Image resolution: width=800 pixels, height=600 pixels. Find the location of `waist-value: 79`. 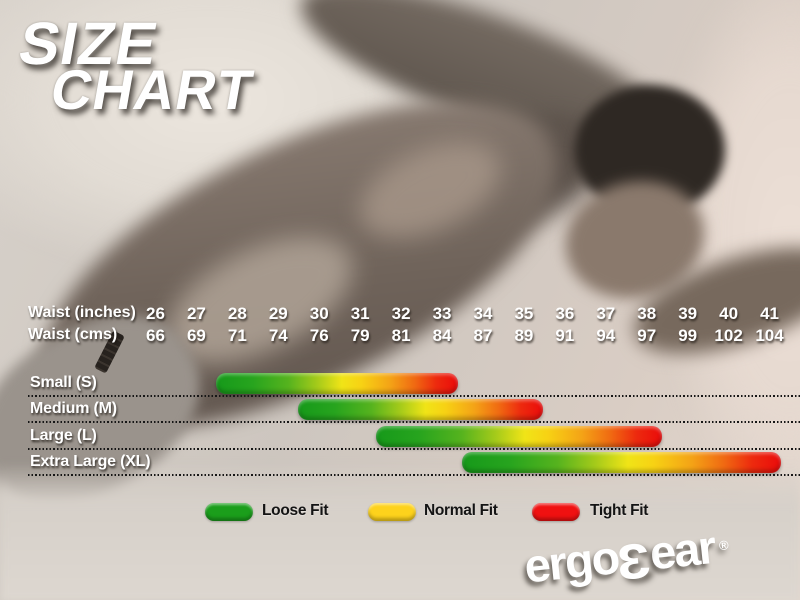

waist-value: 79 is located at coordinates (360, 335).